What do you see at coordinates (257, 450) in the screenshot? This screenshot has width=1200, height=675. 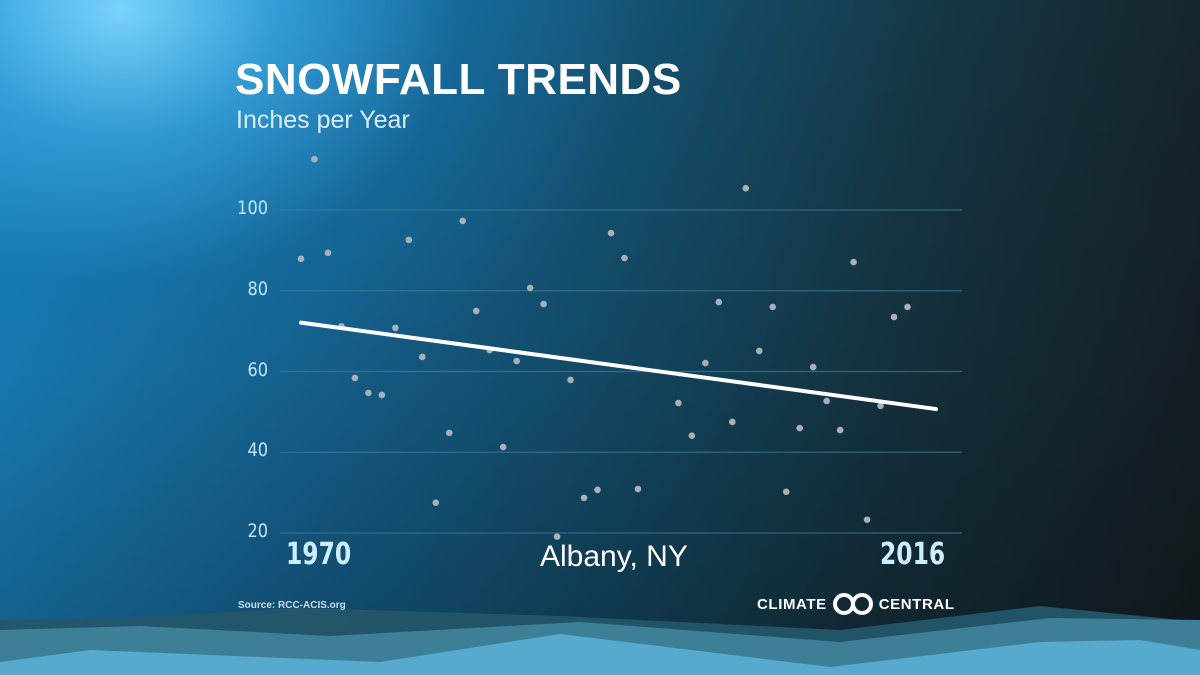 I see `y-tick-label: 40` at bounding box center [257, 450].